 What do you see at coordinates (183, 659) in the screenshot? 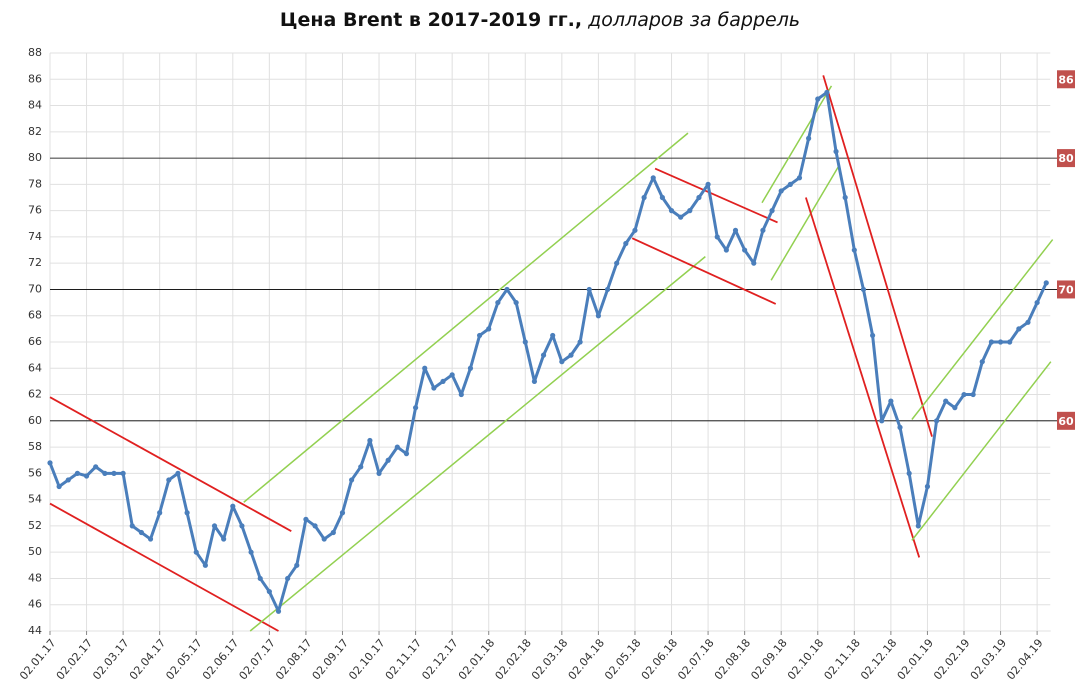
I see `x-tick-label: 02.05.17` at bounding box center [183, 659].